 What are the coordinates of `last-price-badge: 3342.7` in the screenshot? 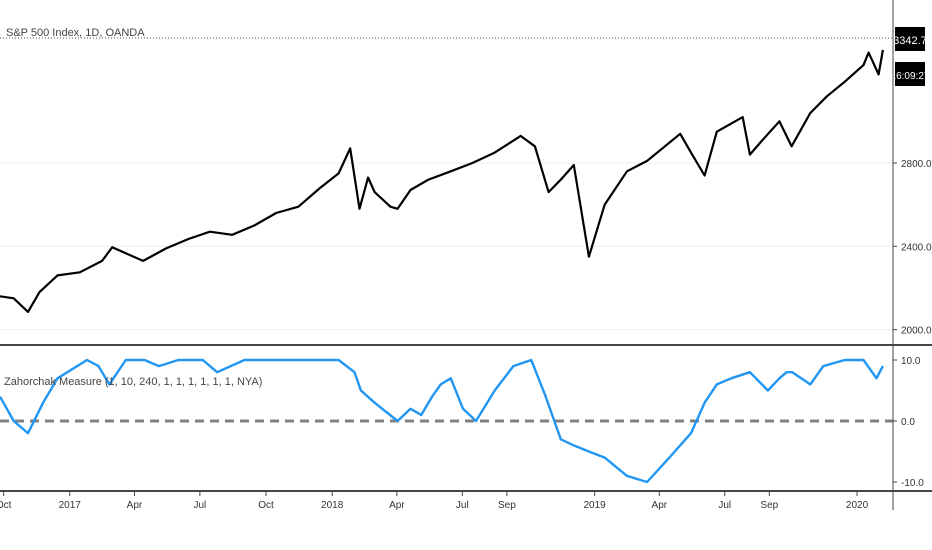 It's located at (910, 39).